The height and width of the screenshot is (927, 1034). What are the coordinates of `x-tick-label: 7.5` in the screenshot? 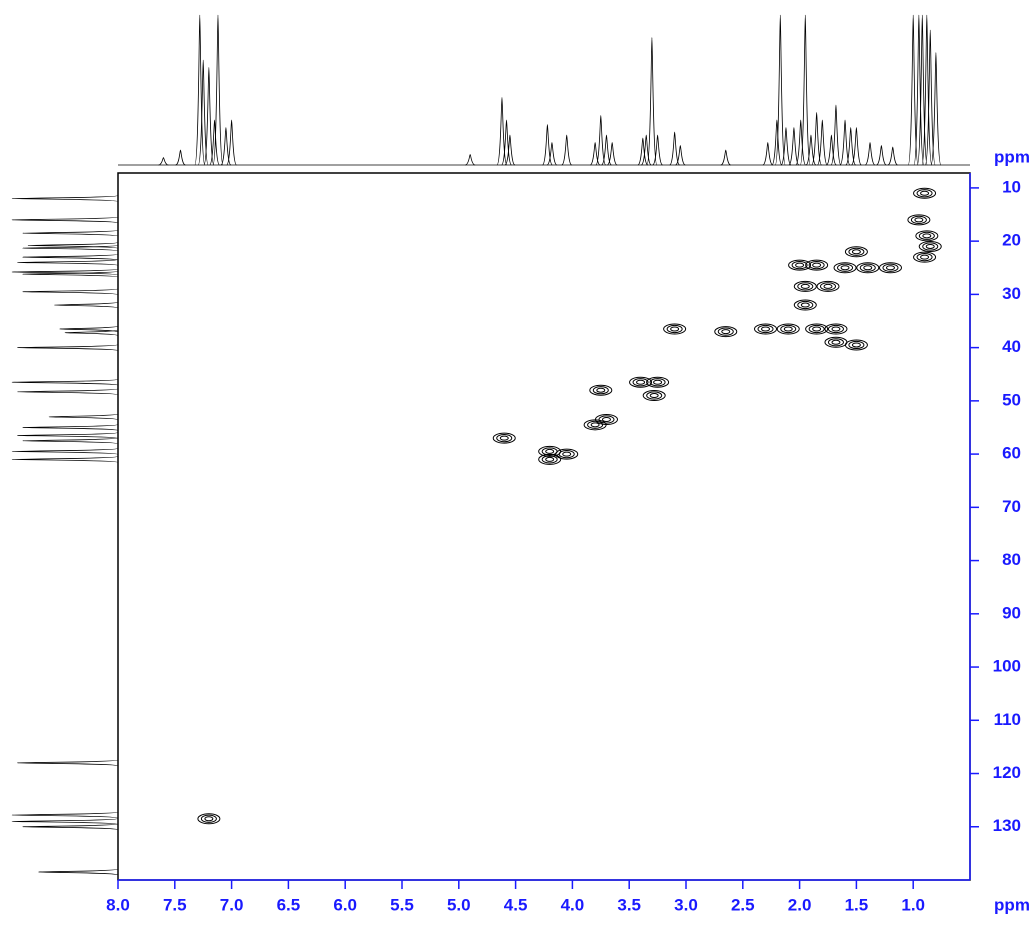 It's located at (175, 904).